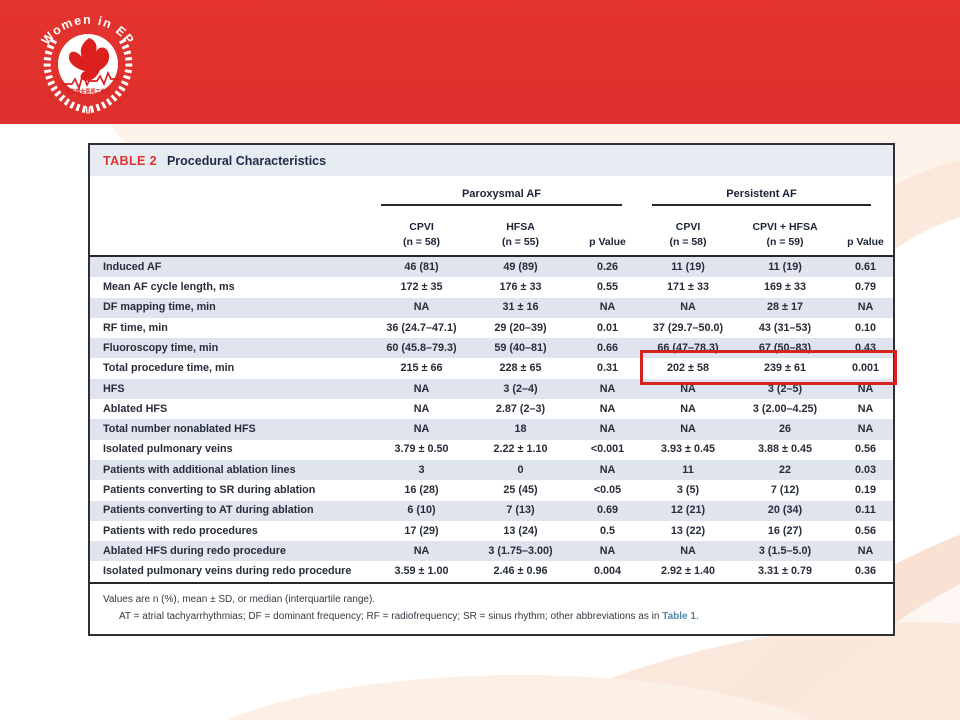 The height and width of the screenshot is (720, 960). I want to click on column-header-0: CPVI (n = 58), so click(421, 231).